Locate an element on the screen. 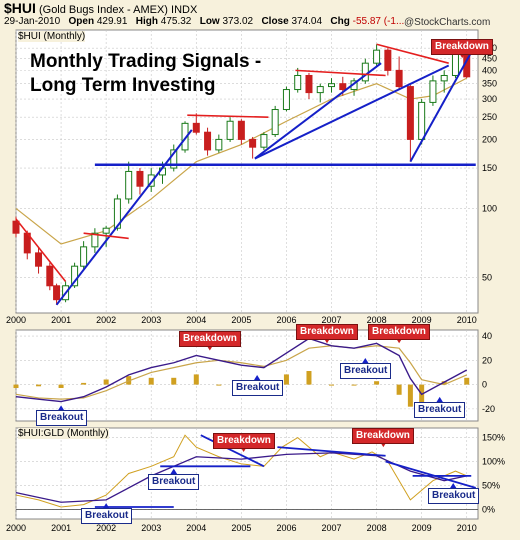 Image resolution: width=520 pixels, height=540 pixels. x-tick-label: 2001 is located at coordinates (61, 528).